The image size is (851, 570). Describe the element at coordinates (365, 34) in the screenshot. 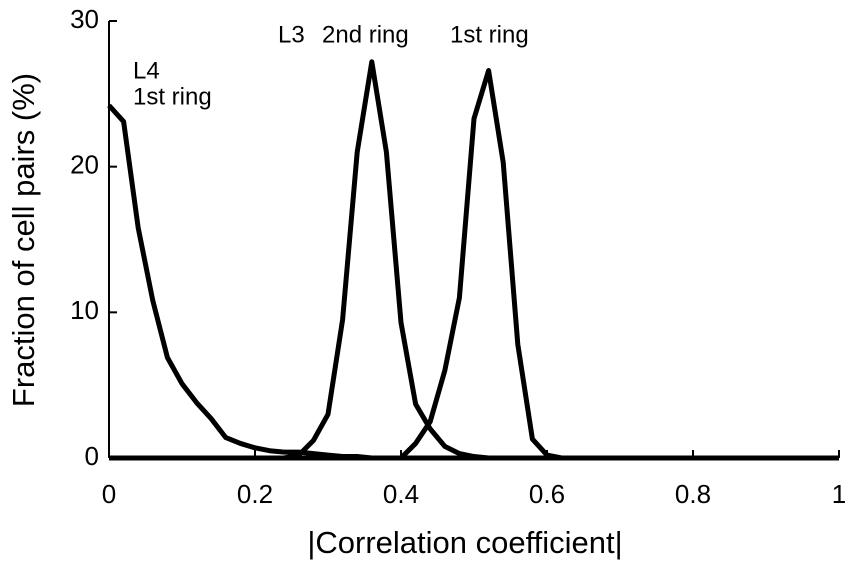

I see `annotation: 2nd ring` at that location.